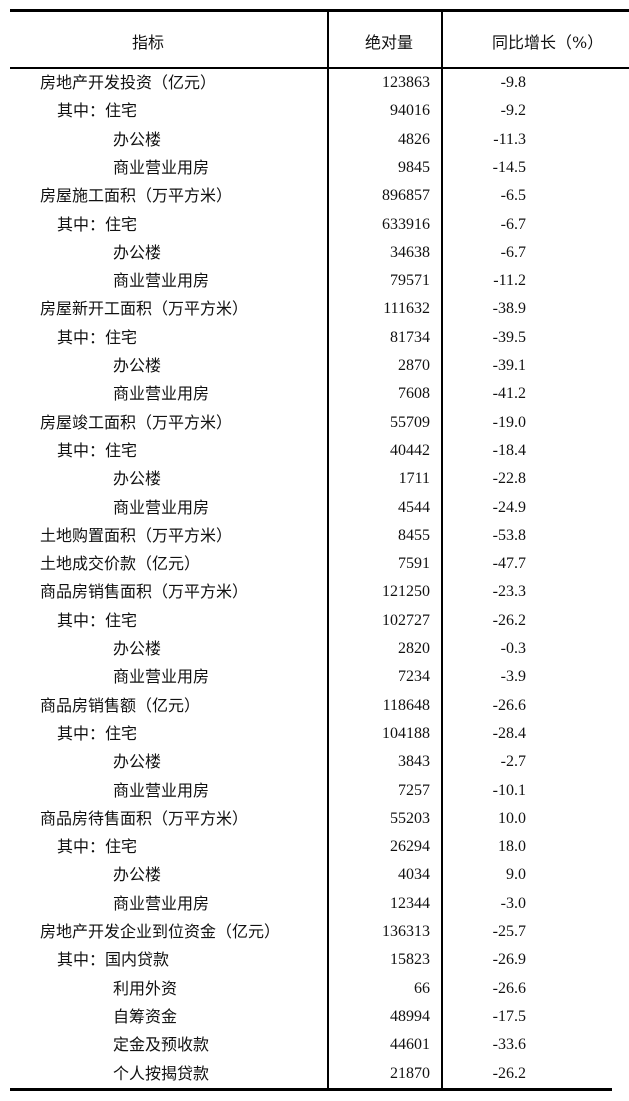 This screenshot has height=1101, width=629. What do you see at coordinates (314, 253) in the screenshot?
I see `table-row: 办公楼 34638 -6.7` at bounding box center [314, 253].